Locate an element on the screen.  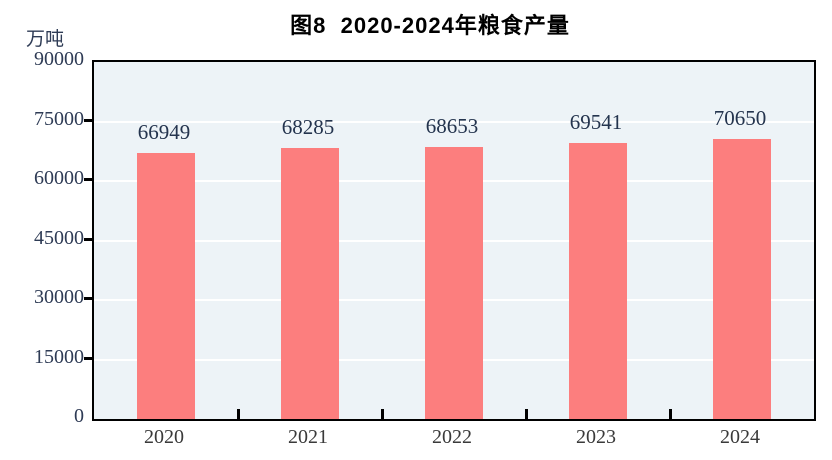
bar-2024 is located at coordinates (742, 278).